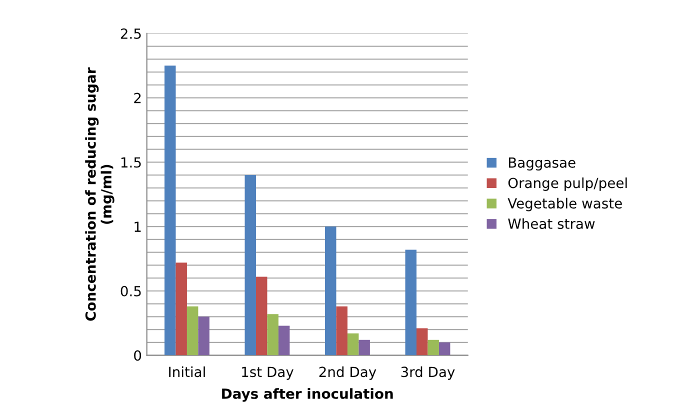 The width and height of the screenshot is (683, 418). I want to click on y-tick-label: 0.5, so click(130, 291).